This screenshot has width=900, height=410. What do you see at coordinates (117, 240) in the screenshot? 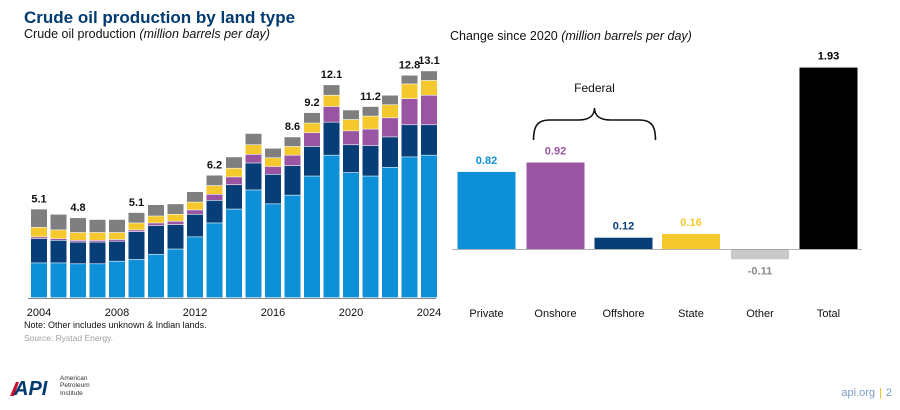
I see `bar-onshore-2008` at bounding box center [117, 240].